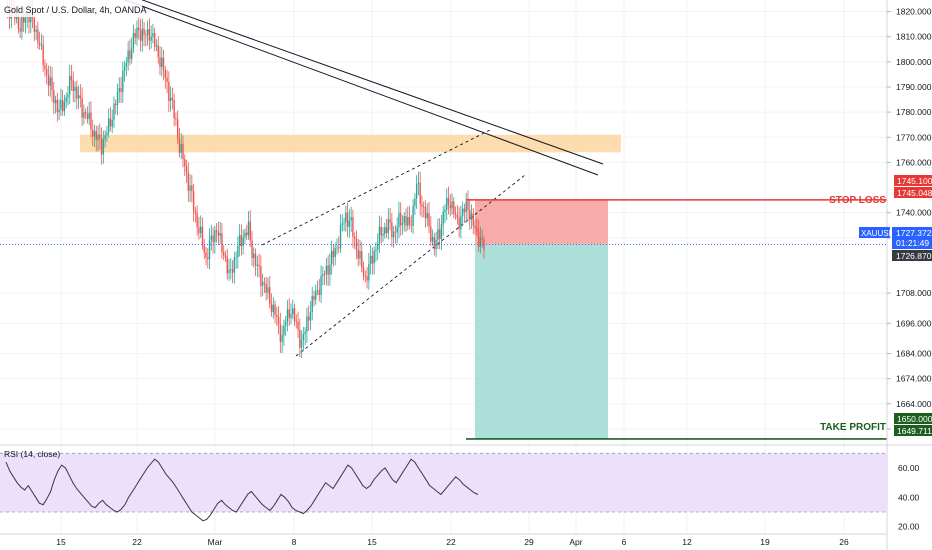  I want to click on chart-title: Gold Spot / U.S. Dollar, 4h, OANDA, so click(75, 10).